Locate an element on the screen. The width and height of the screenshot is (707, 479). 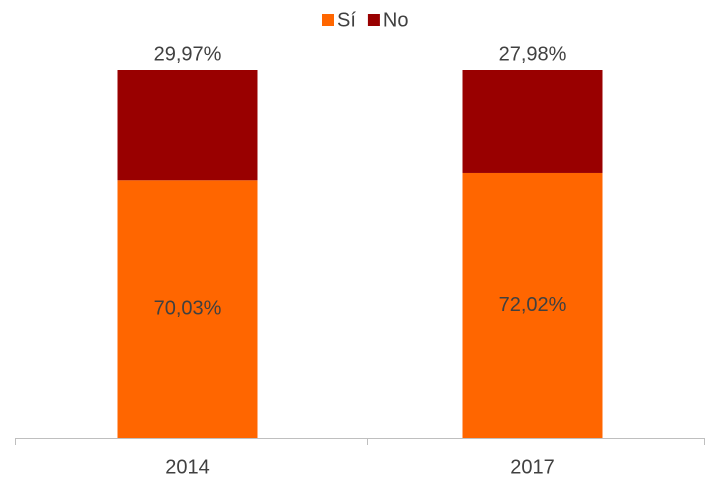
legend-label: No is located at coordinates (396, 20).